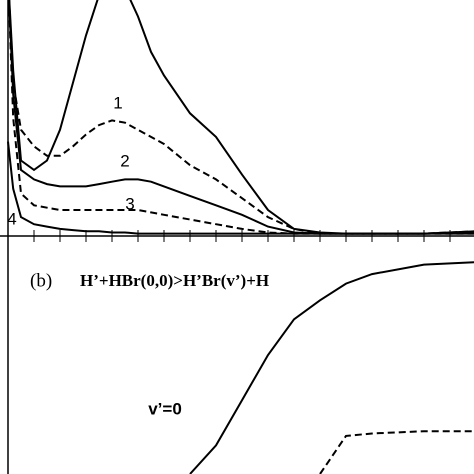 The height and width of the screenshot is (474, 474). What do you see at coordinates (129, 203) in the screenshot?
I see `curve-label: 3` at bounding box center [129, 203].